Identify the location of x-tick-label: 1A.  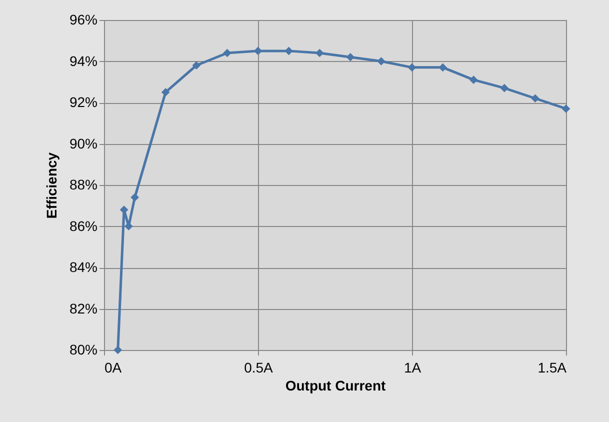
(413, 368).